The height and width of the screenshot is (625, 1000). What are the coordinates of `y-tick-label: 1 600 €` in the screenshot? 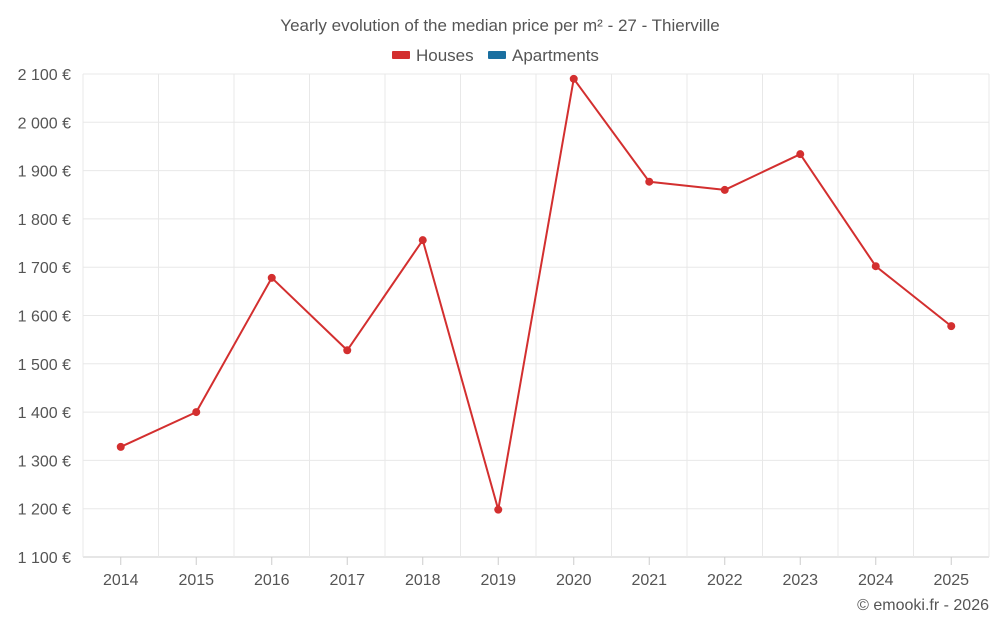 It's located at (44, 317).